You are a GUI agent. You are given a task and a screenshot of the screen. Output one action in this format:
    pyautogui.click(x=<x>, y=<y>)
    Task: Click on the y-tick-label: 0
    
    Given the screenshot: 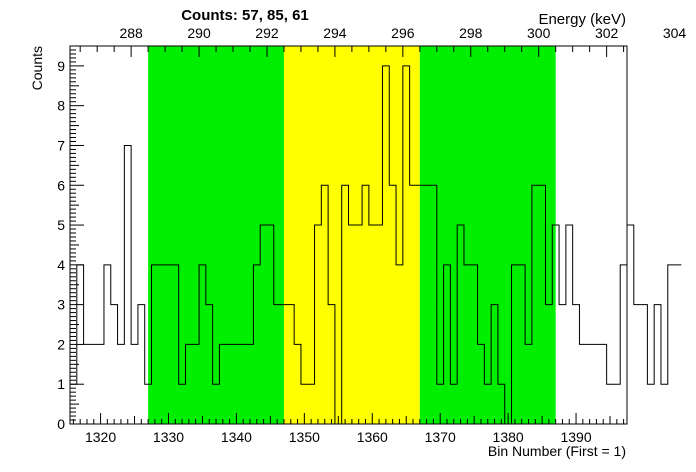 What is the action you would take?
    pyautogui.click(x=61, y=424)
    